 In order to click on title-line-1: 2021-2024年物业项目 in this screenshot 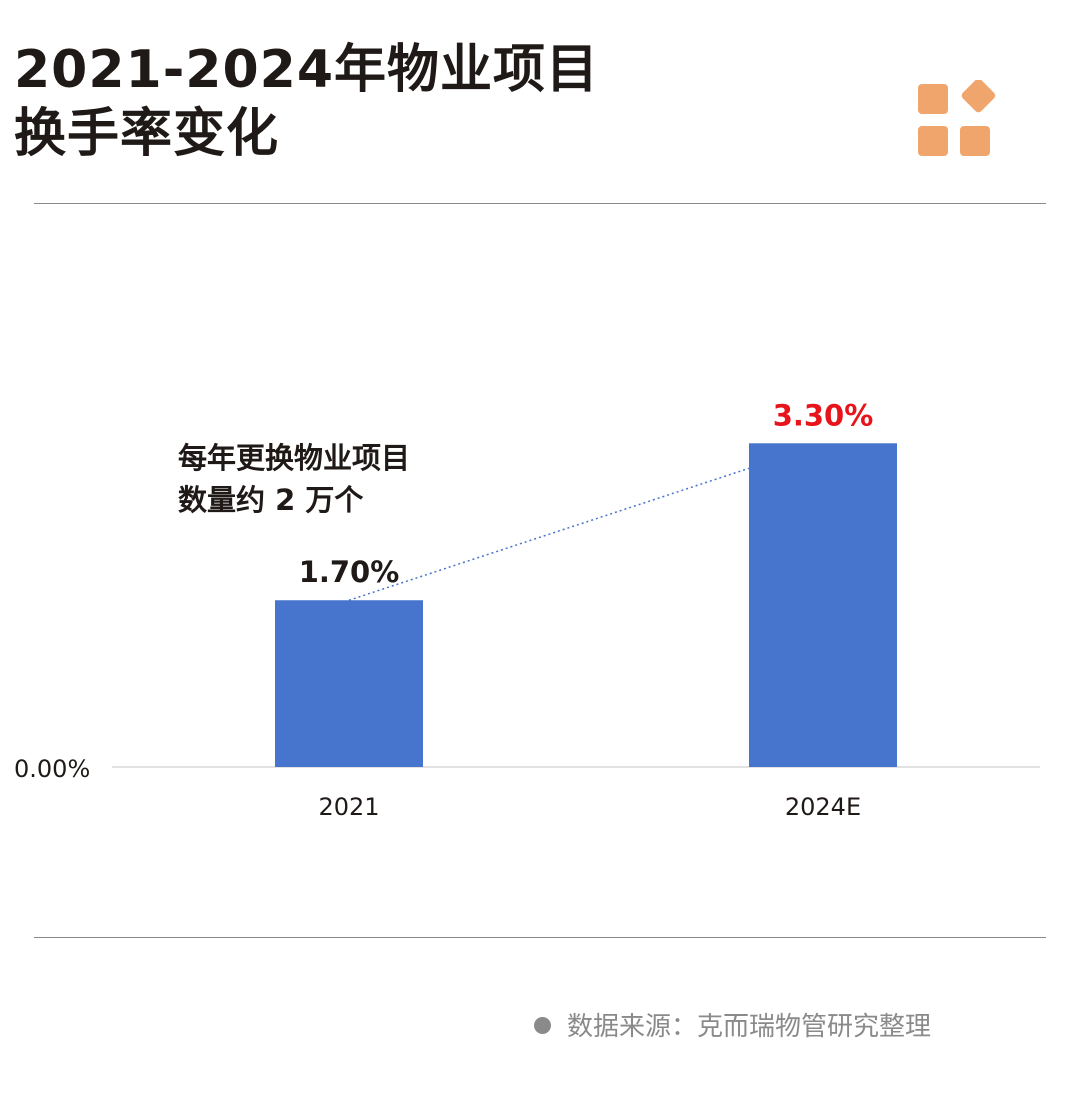, I will do `click(307, 70)`.